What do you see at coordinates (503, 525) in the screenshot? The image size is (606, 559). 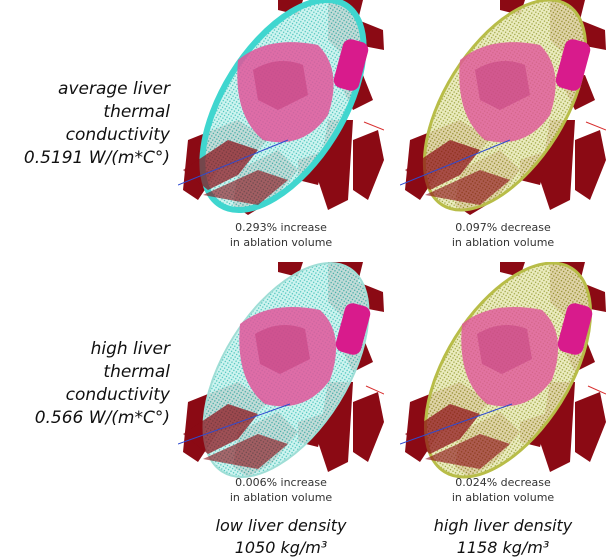 I see `column-label-line: high liver density` at bounding box center [503, 525].